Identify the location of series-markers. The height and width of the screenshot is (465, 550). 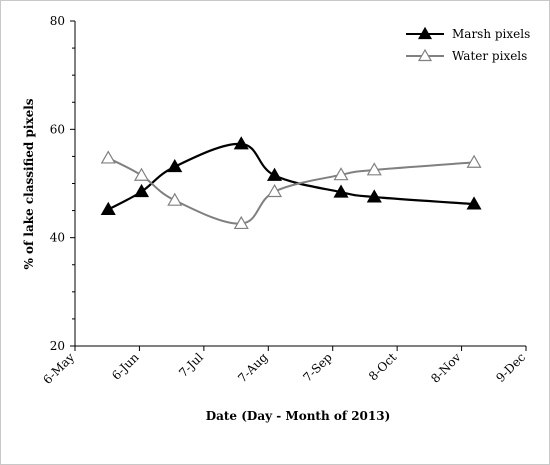
(291, 183).